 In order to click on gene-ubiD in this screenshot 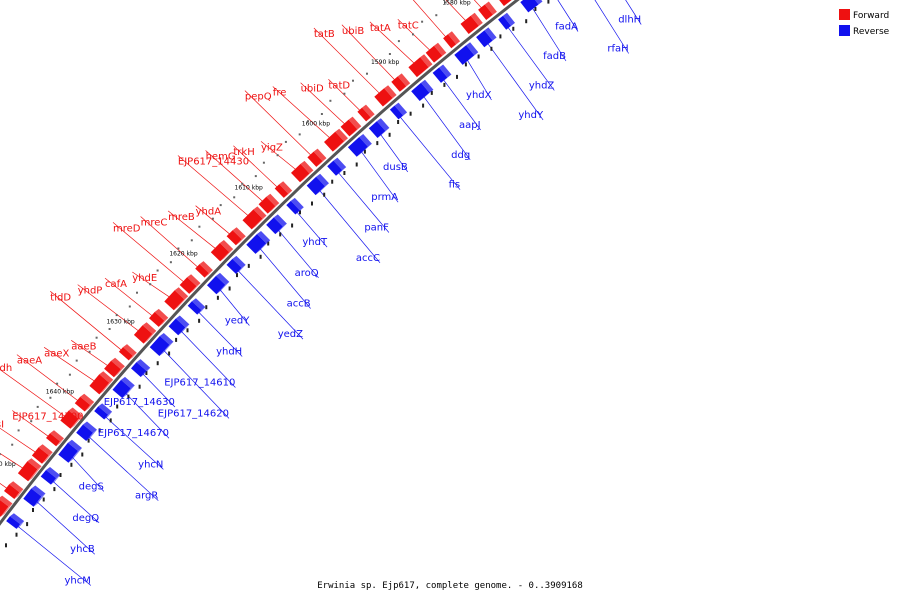, I will do `click(351, 126)`.